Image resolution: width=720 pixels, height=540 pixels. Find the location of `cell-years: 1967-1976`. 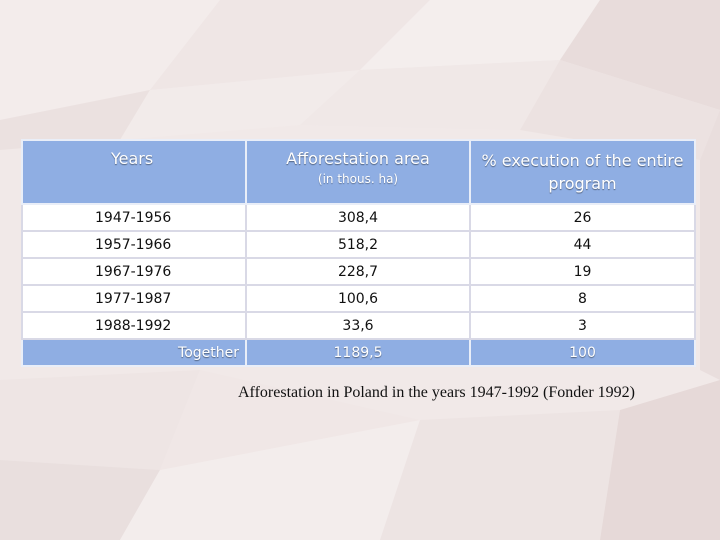

cell-years: 1967-1976 is located at coordinates (134, 271).